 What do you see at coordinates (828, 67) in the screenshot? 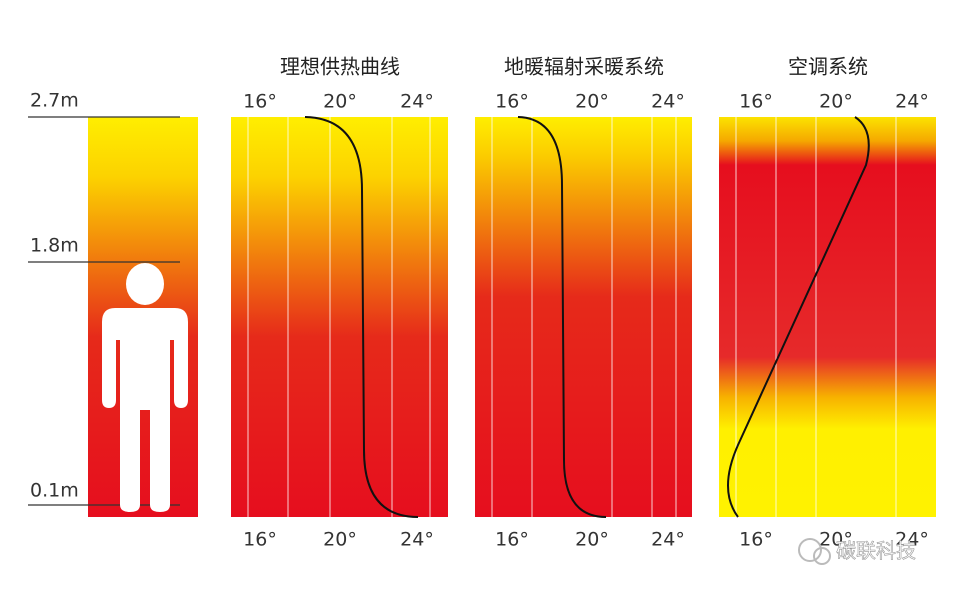
I see `panel-title: 空调系统` at bounding box center [828, 67].